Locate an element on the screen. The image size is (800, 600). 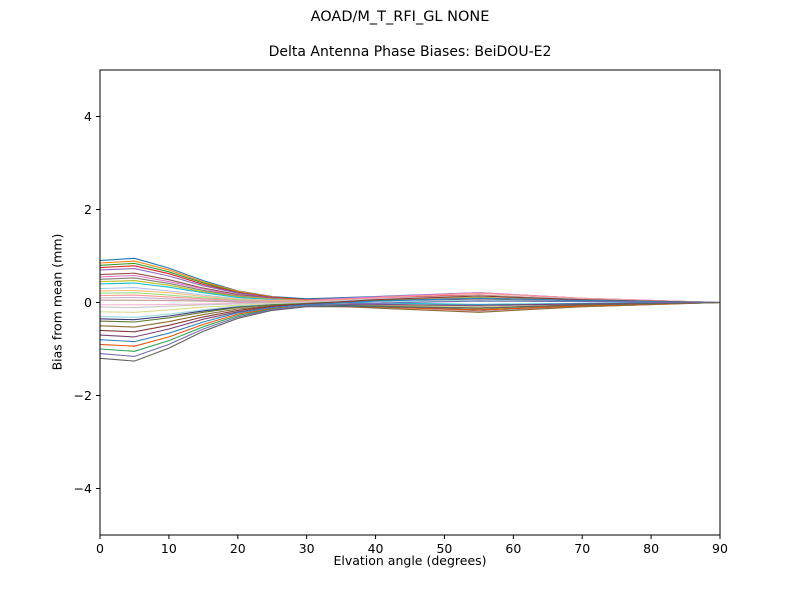
x-tick-label: 50 is located at coordinates (444, 548).